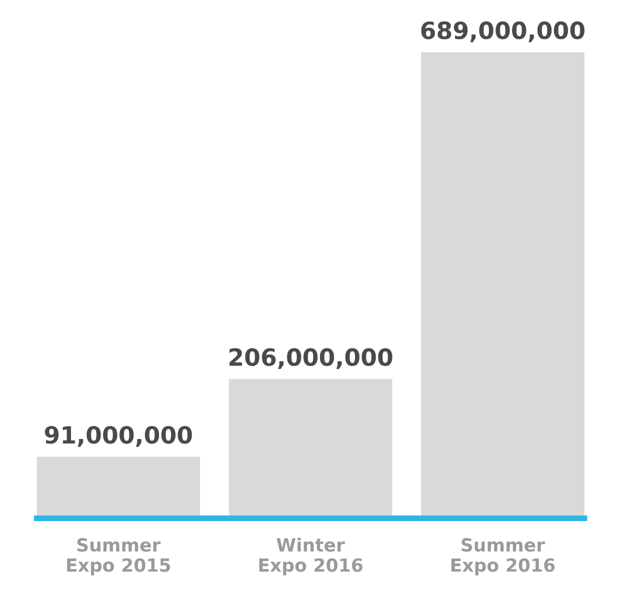 The image size is (637, 593). What do you see at coordinates (503, 557) in the screenshot?
I see `x-tick-label: Summer Expo 2016` at bounding box center [503, 557].